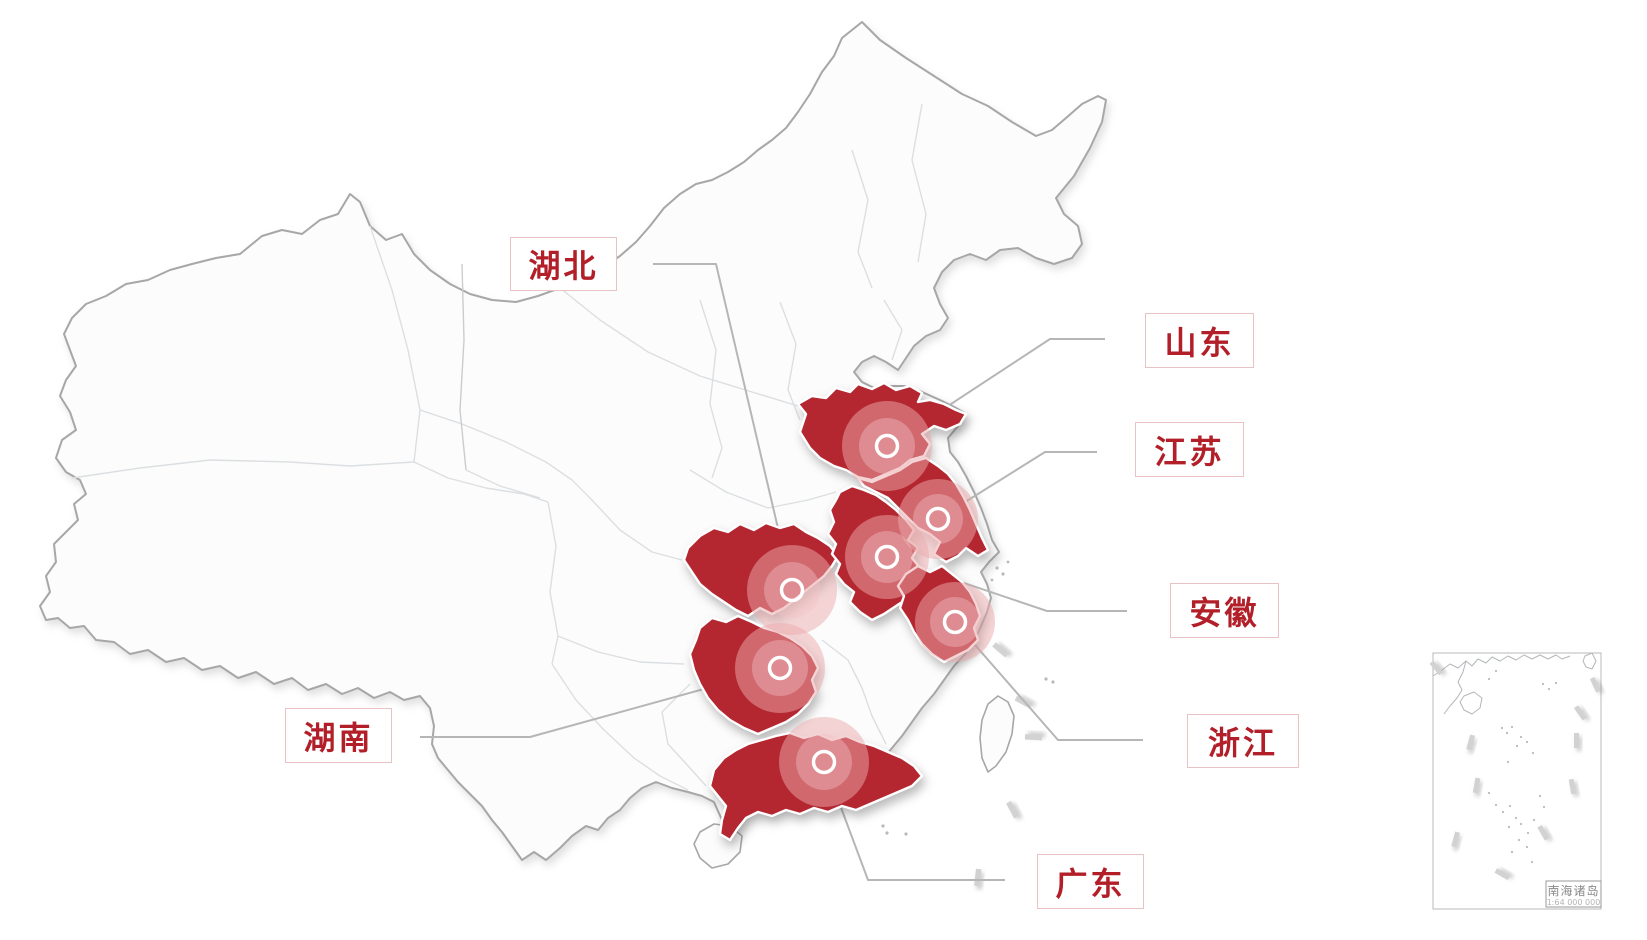  Describe the element at coordinates (1243, 741) in the screenshot. I see `province-label-zhejiang: 浙江` at that location.